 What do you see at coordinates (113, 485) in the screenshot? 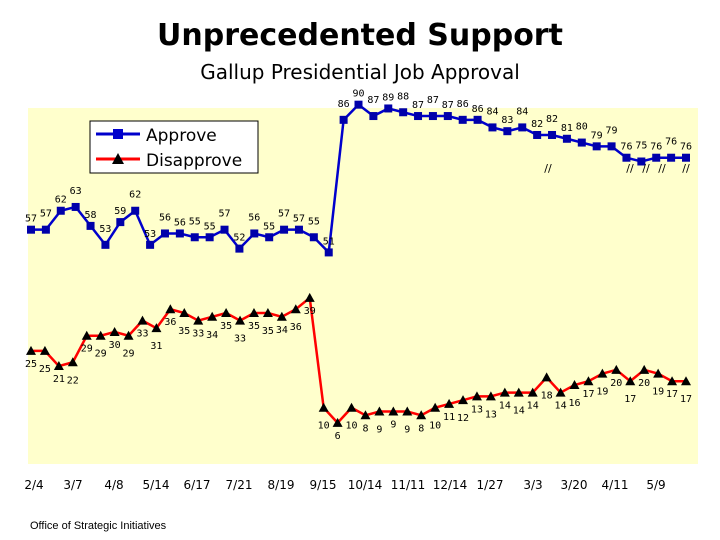
I see `x-tick-label: 4/8` at bounding box center [113, 485].